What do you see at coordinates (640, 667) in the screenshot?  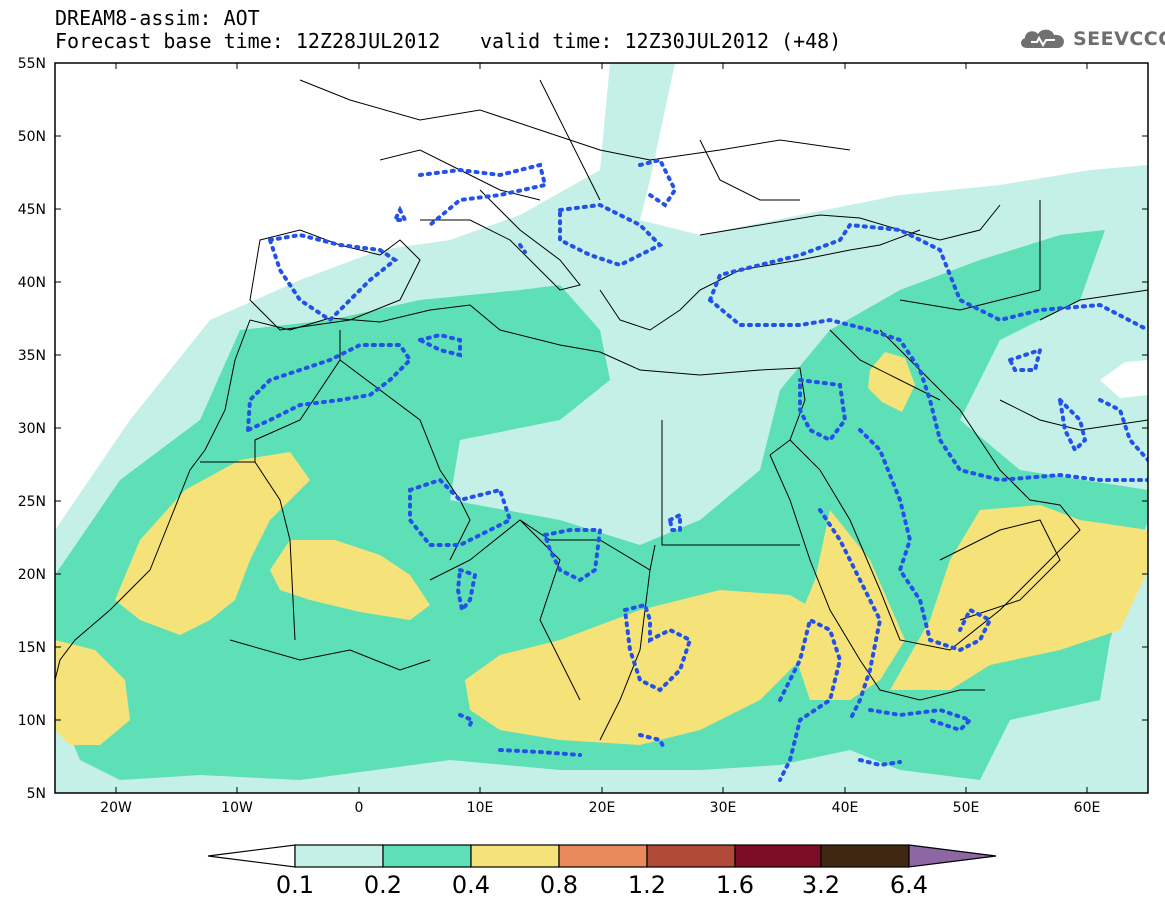 I see `aot-patch-chad-sudan` at bounding box center [640, 667].